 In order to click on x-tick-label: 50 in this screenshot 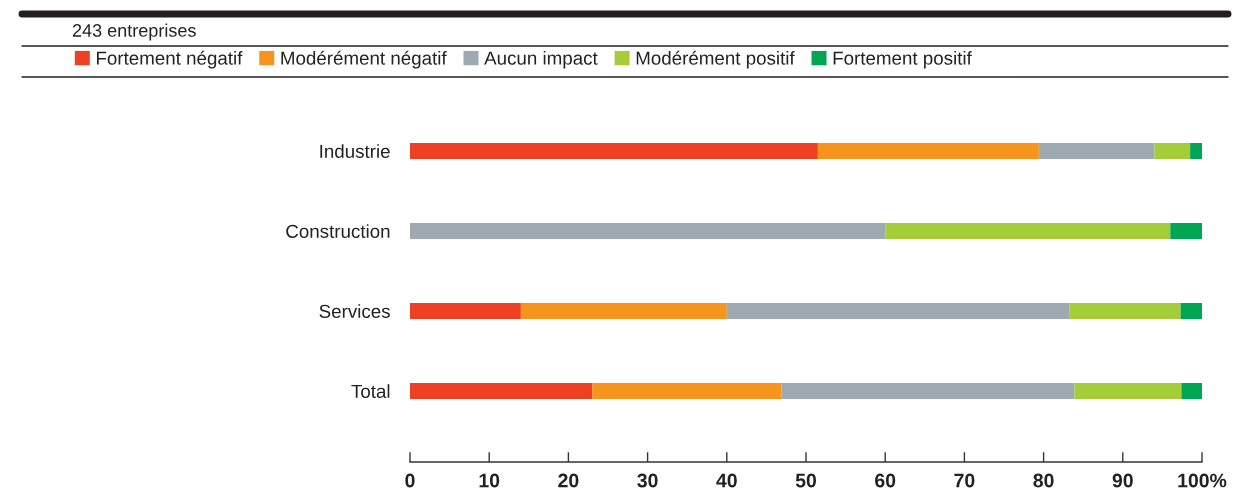, I will do `click(806, 480)`.